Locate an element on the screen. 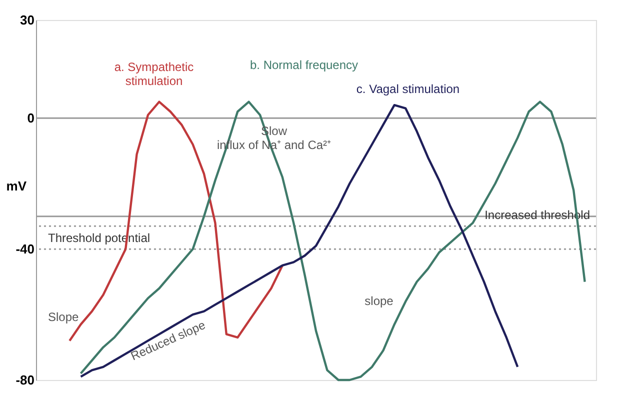 This screenshot has height=412, width=624. text: b. Normal frequency is located at coordinates (304, 65).